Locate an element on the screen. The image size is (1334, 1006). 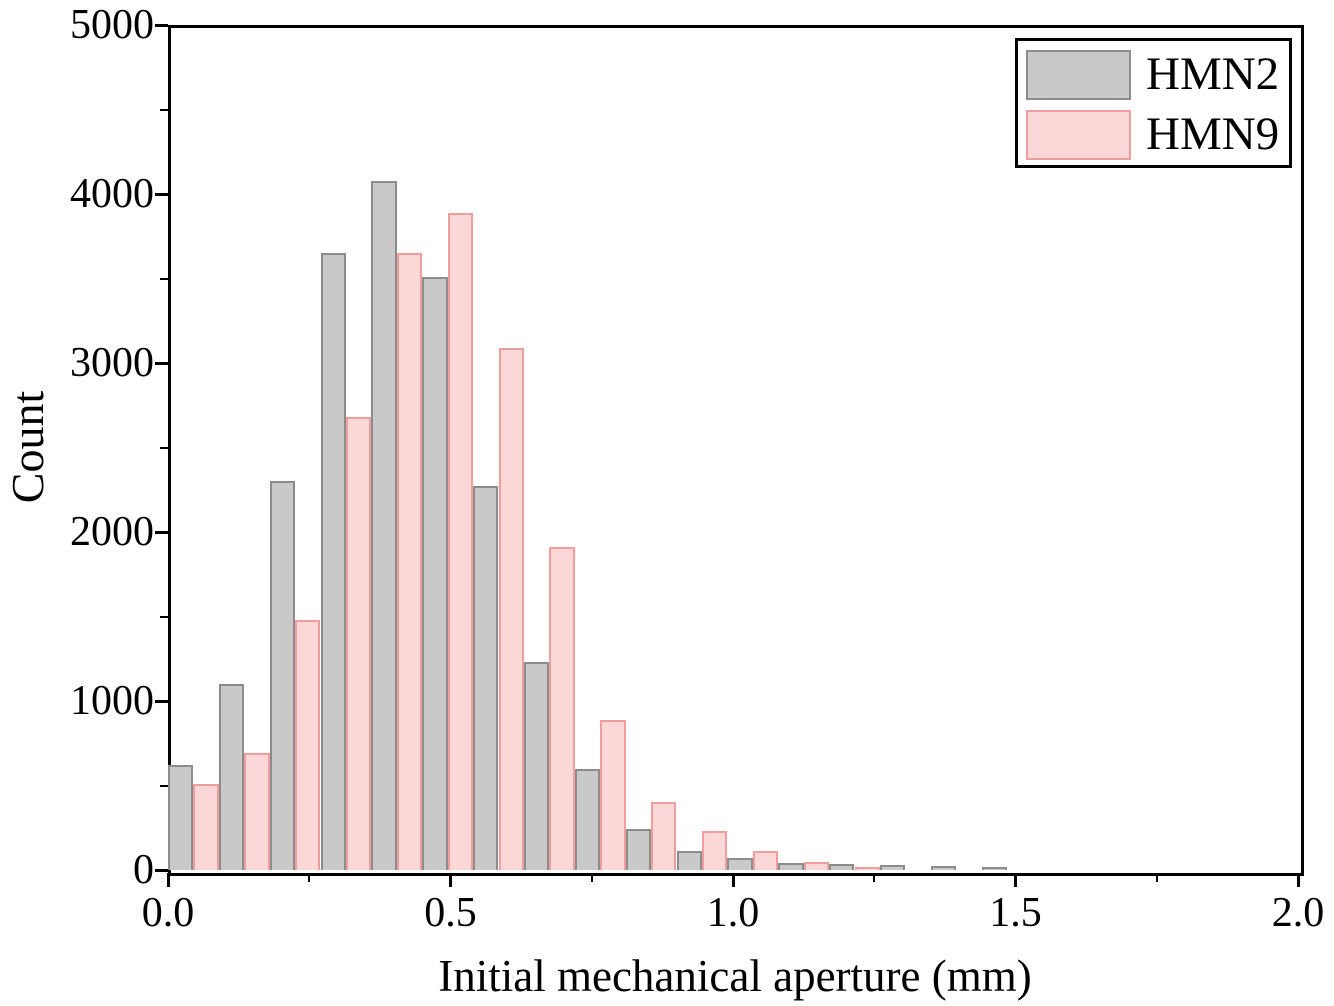
y-major-tick-2000 is located at coordinates (161, 532).